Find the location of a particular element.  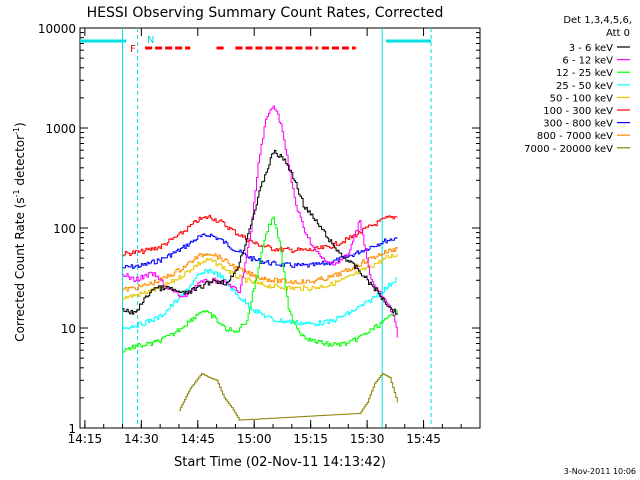

y-axis-label: Corrected Count Rate (s-1 detector-1) is located at coordinates (19, 231).